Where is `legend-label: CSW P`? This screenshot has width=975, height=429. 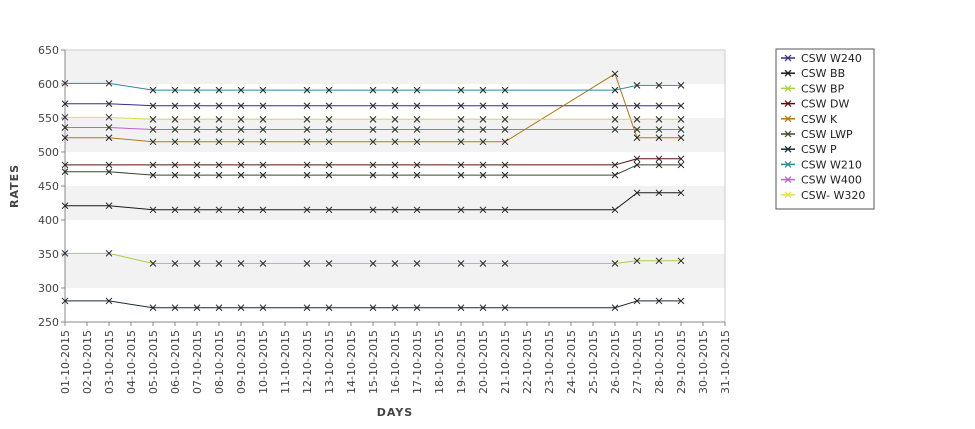 legend-label: CSW P is located at coordinates (819, 149).